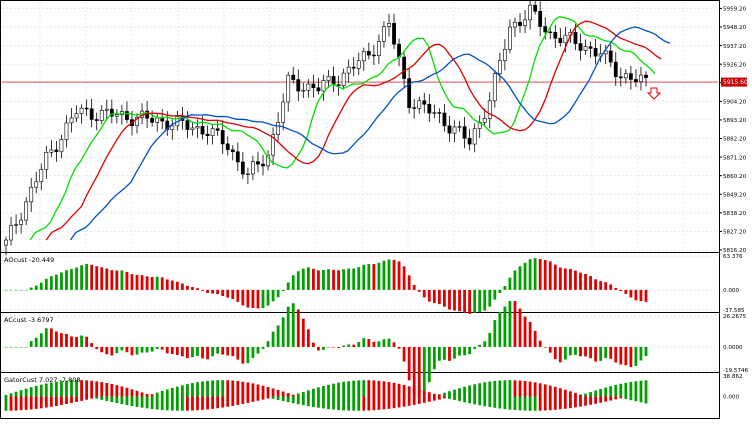 The width and height of the screenshot is (752, 424). Describe the element at coordinates (326, 286) in the screenshot. I see `ao-histogram-layer` at that location.